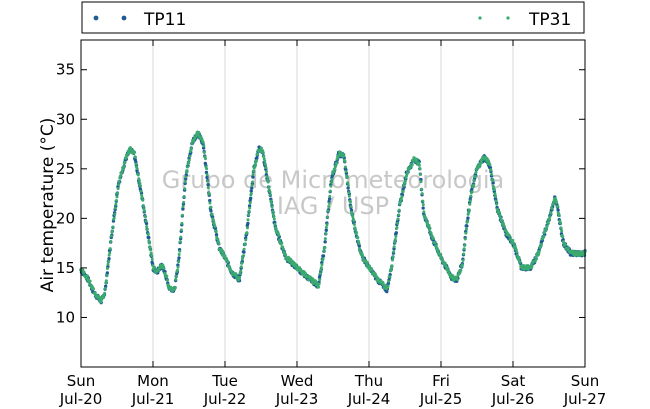  Describe the element at coordinates (65, 169) in the screenshot. I see `y-tick-label: 25` at that location.